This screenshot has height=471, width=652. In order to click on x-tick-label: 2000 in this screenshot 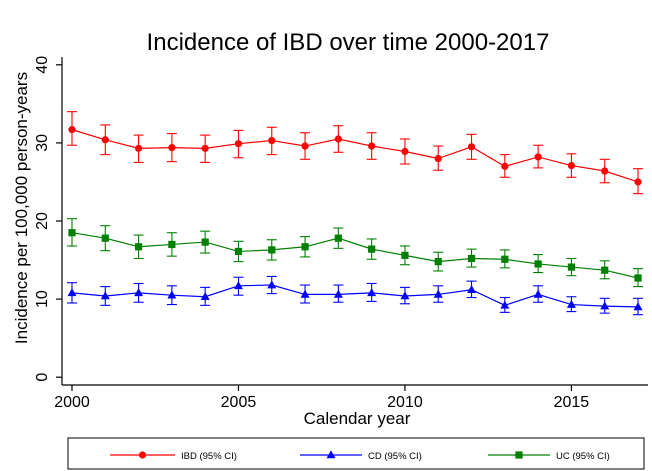, I will do `click(72, 402)`.